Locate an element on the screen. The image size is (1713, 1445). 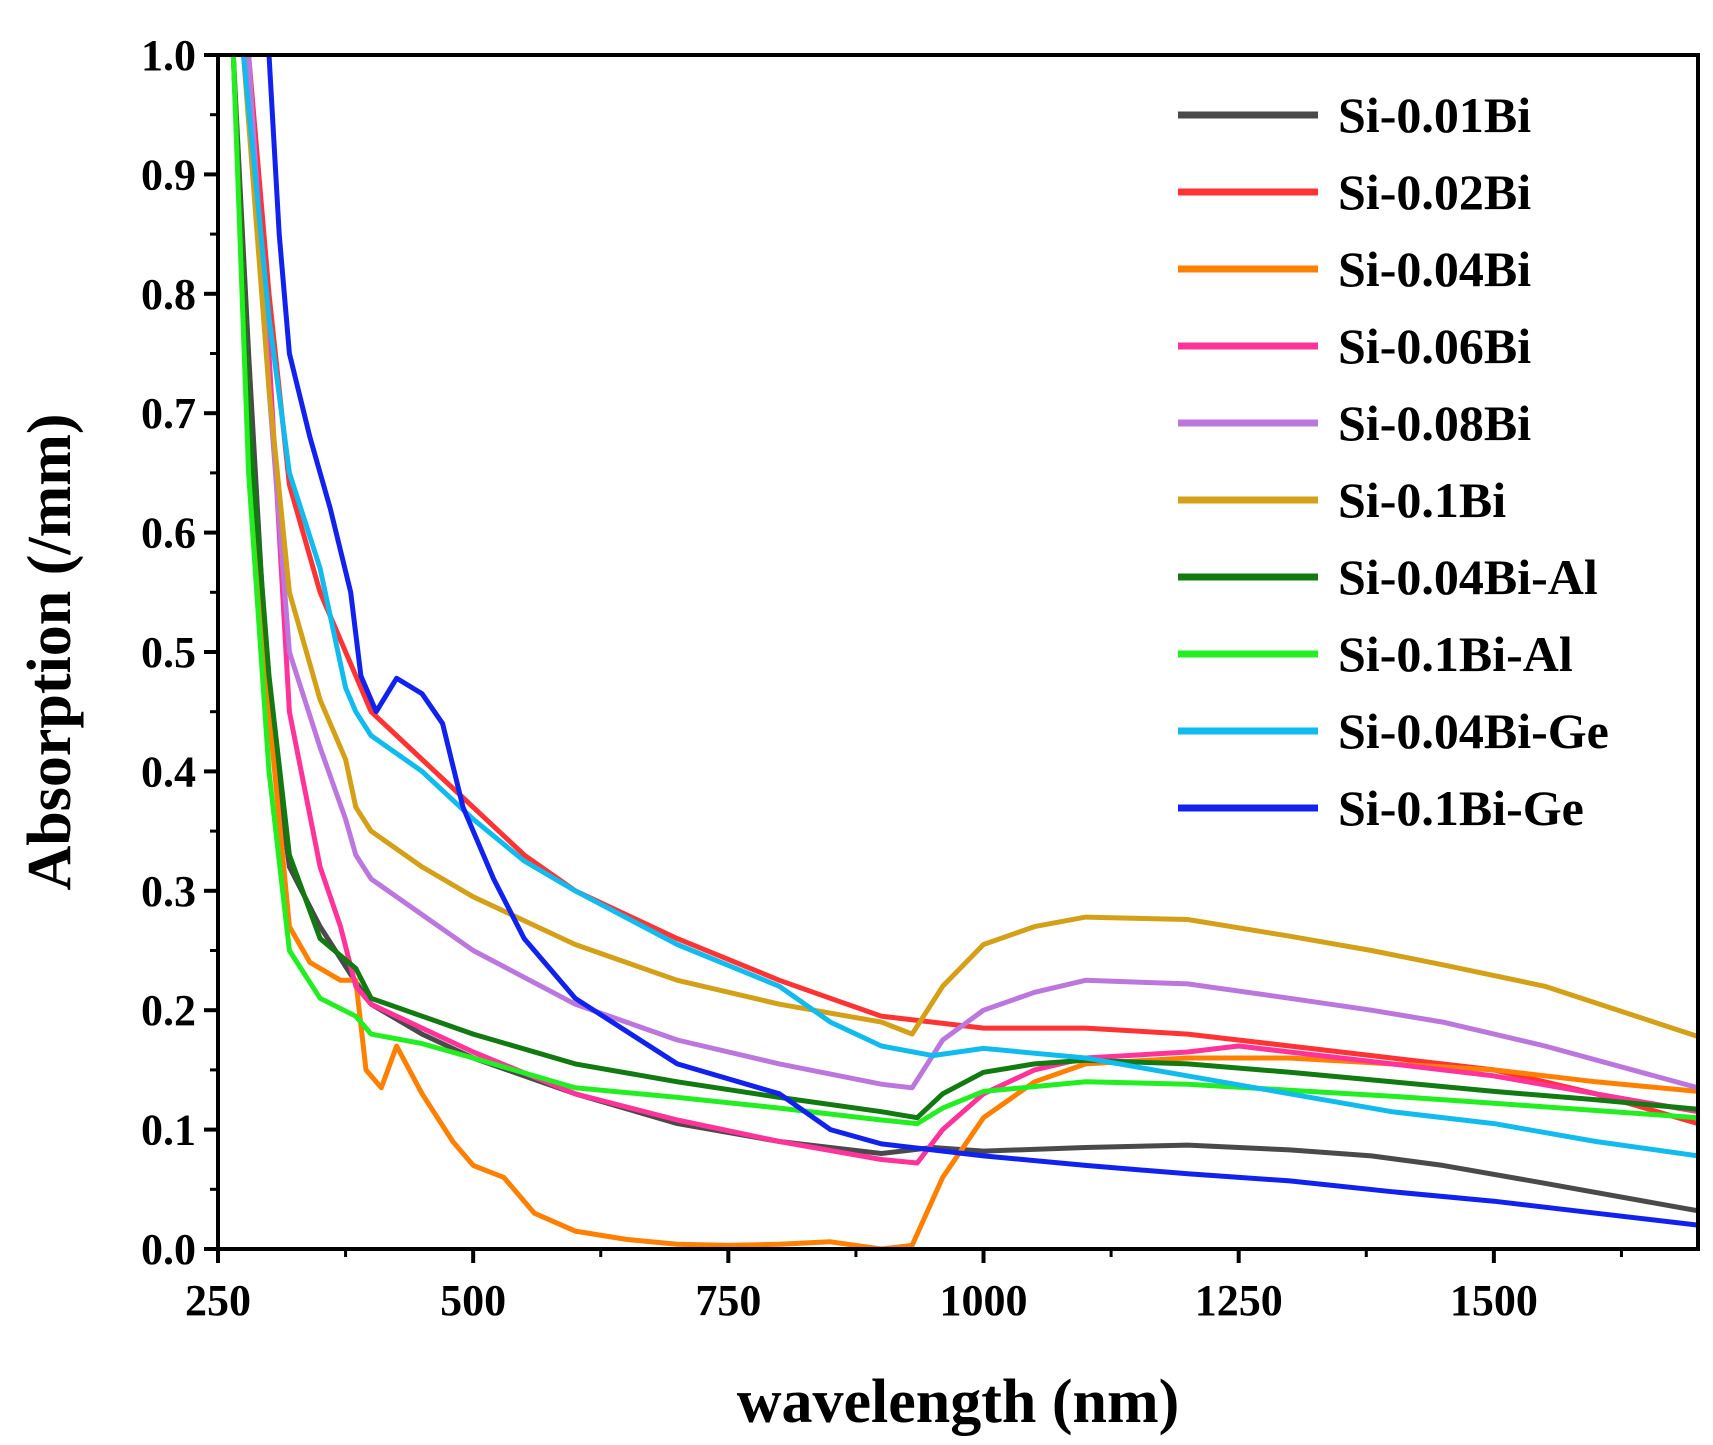
legend-label-8: Si-0.04Bi-Ge is located at coordinates (1473, 731).